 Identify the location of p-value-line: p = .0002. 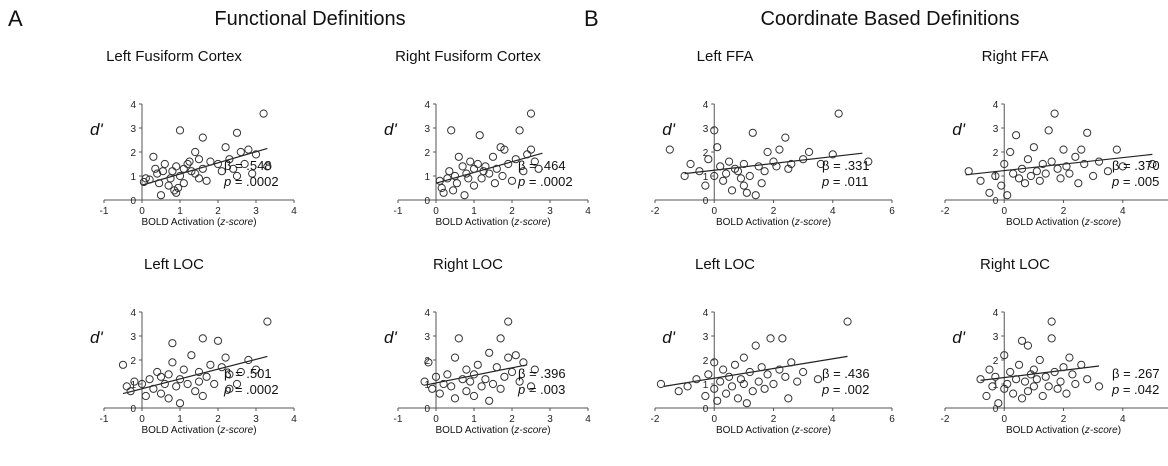
(251, 390).